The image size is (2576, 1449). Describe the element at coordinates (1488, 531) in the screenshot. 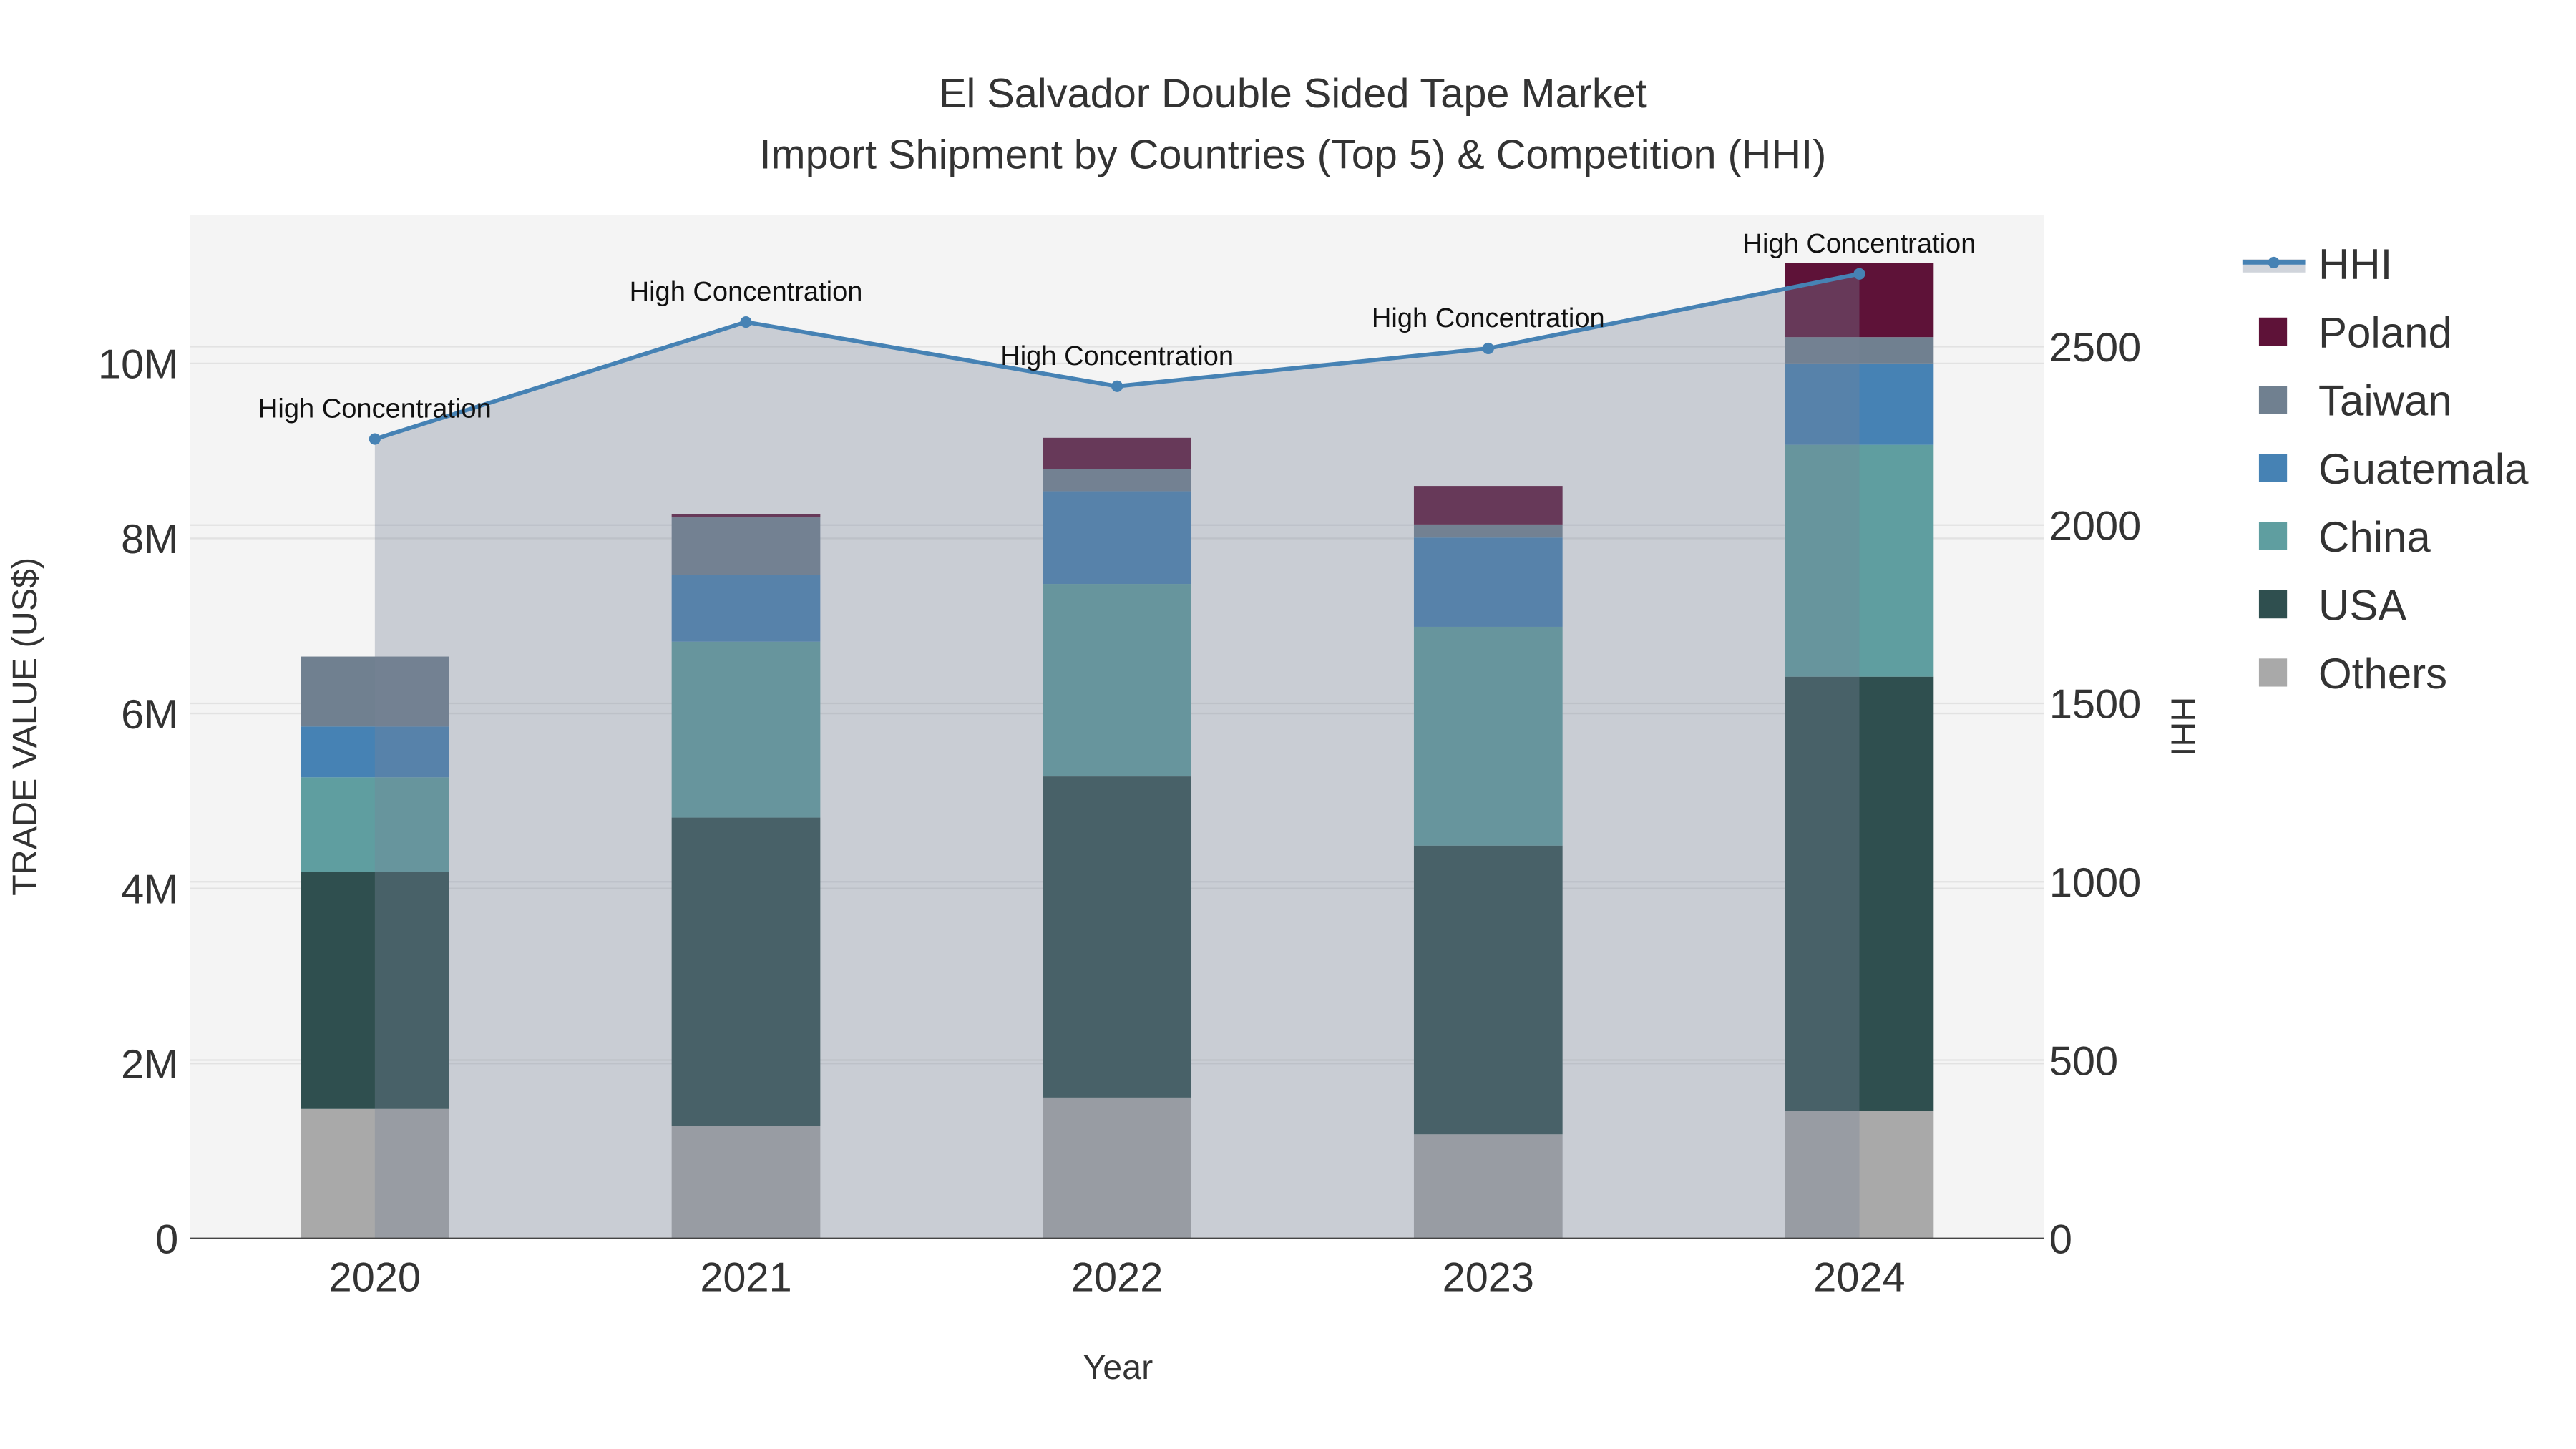

I see `bar-taiwan-2023` at that location.